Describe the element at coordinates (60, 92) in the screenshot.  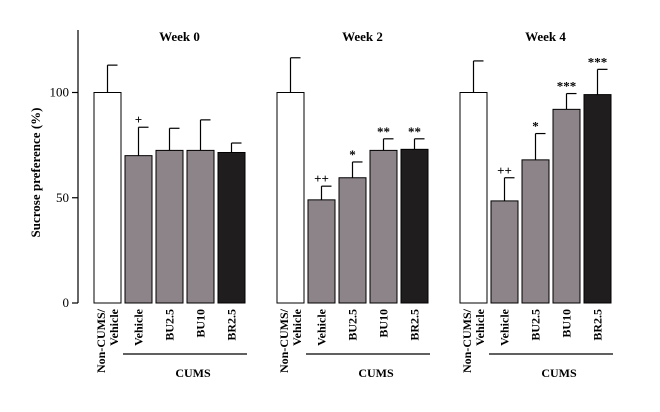
I see `y-tick-label: 100` at that location.